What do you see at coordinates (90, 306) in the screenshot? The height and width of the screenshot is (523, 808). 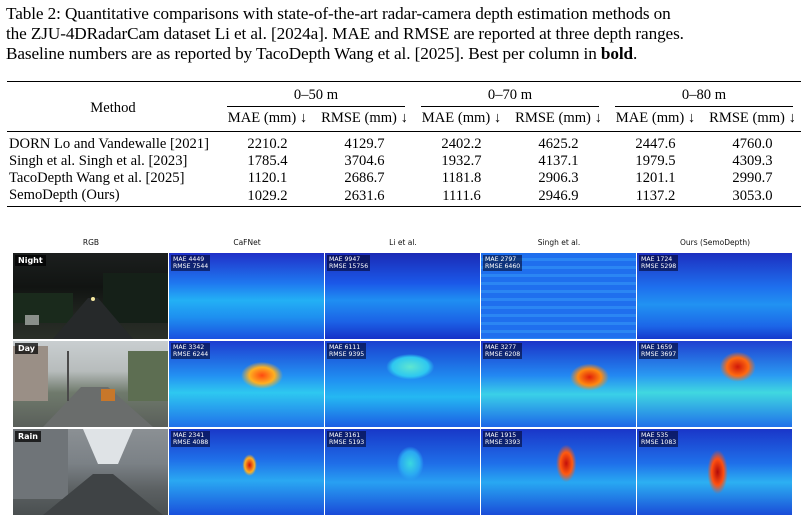 I see `night-scene-illustration` at bounding box center [90, 306].